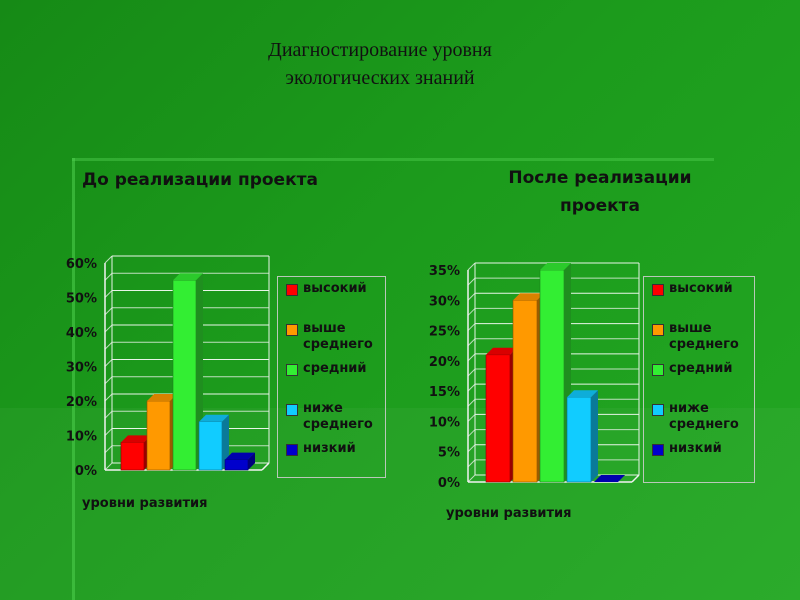  I want to click on chart-after-xlabel: уровни развития, so click(509, 513).